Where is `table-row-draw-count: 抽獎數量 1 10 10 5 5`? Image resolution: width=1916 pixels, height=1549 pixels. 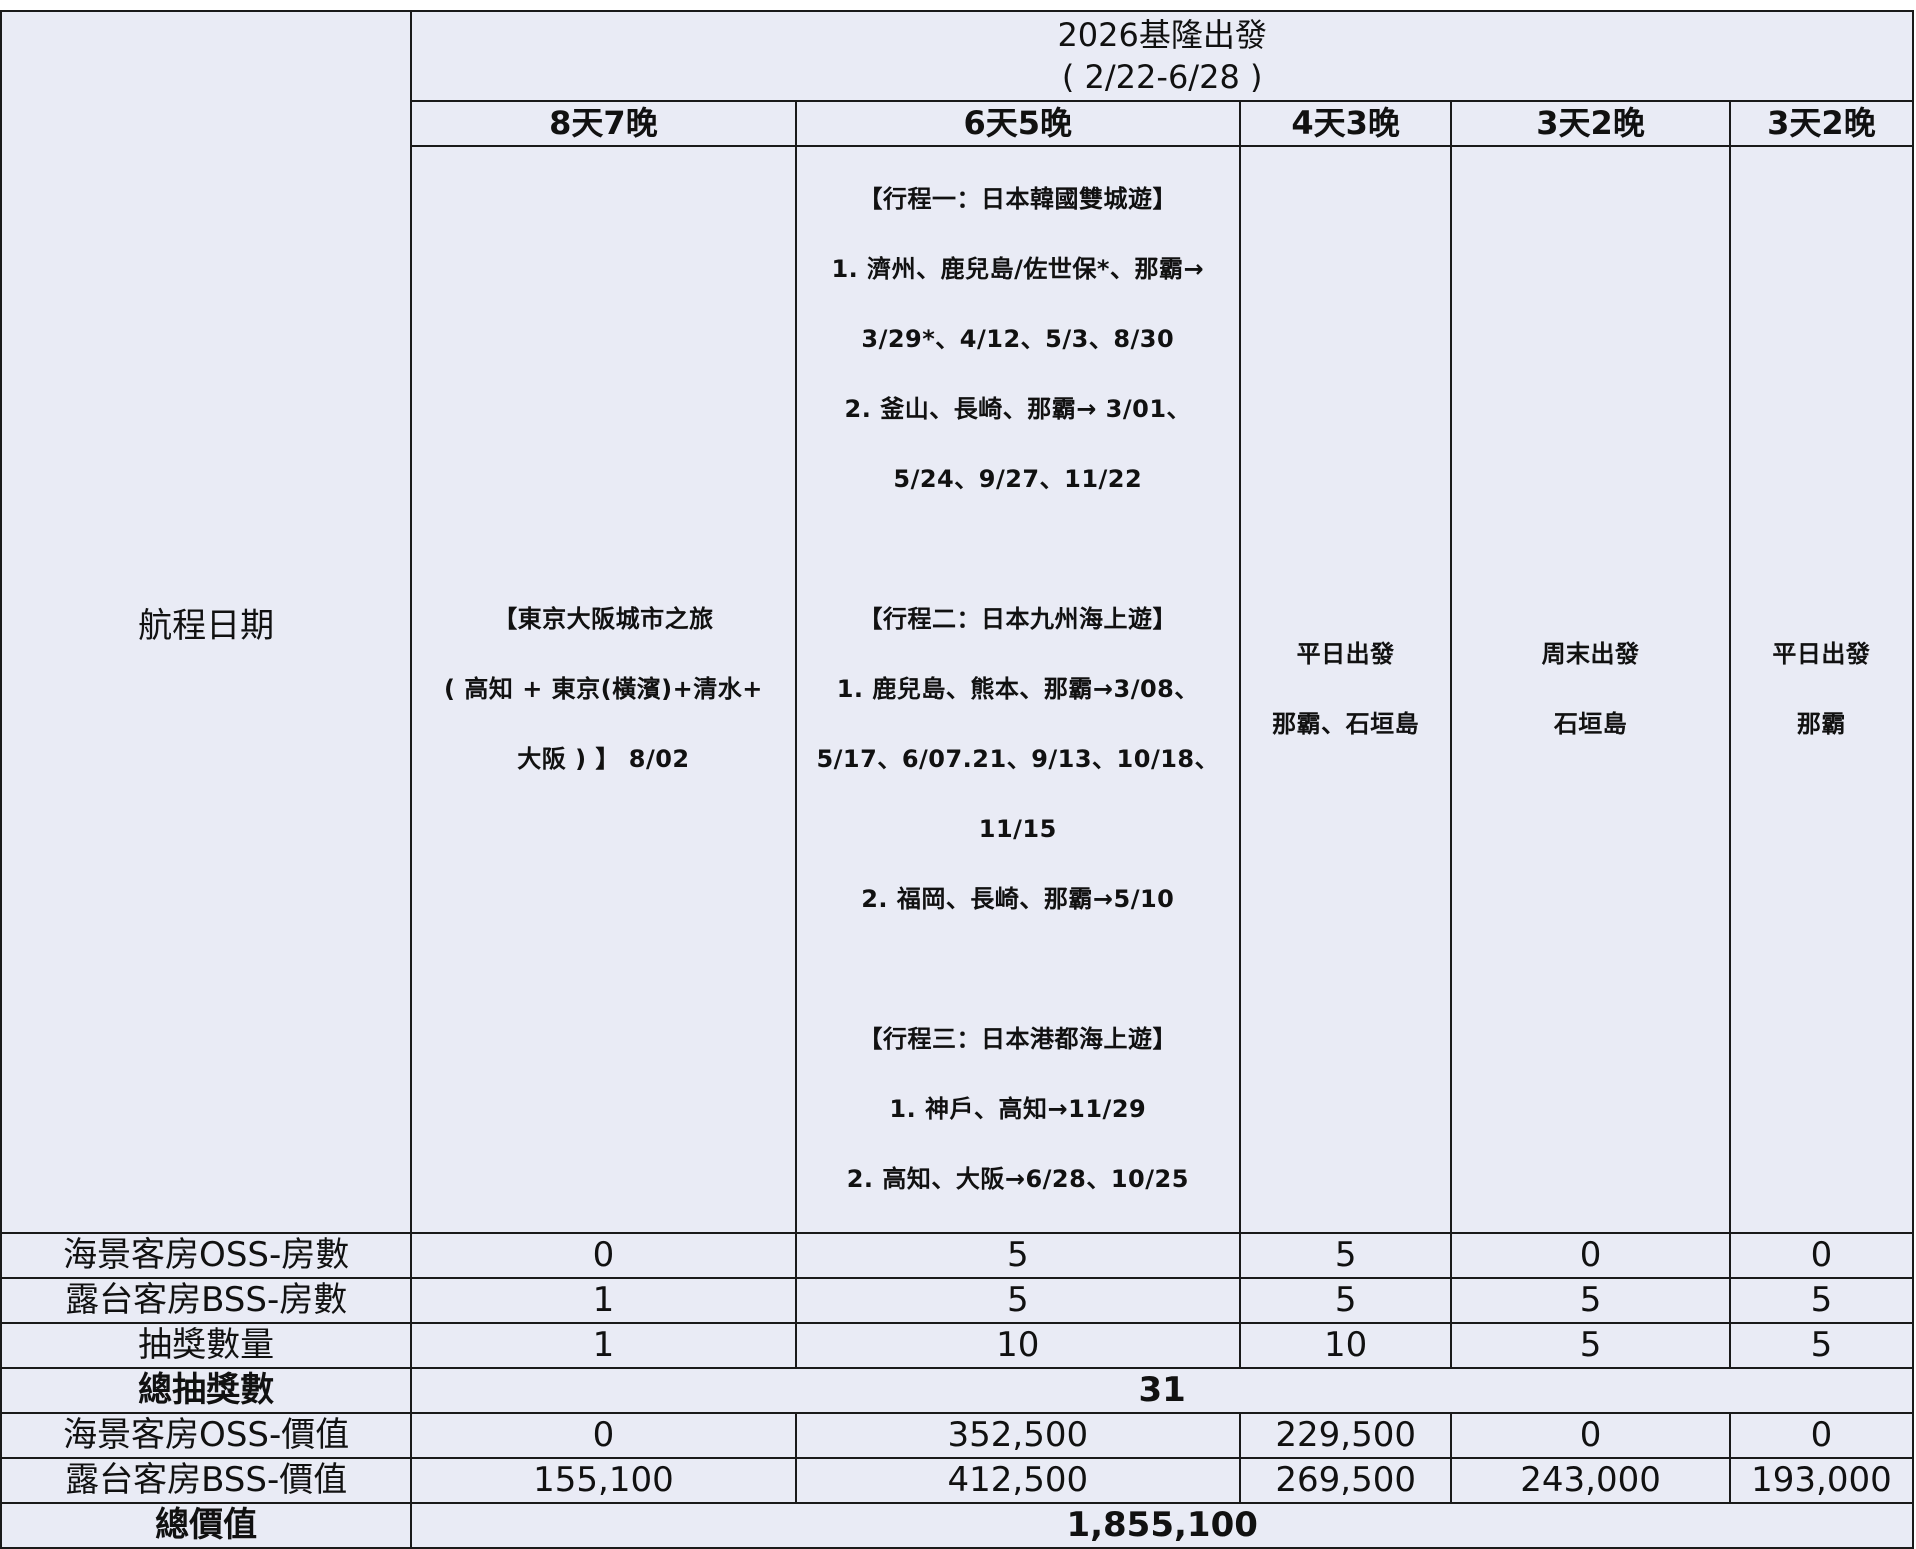
table-row-draw-count: 抽獎數量 1 10 10 5 5 is located at coordinates (957, 1345).